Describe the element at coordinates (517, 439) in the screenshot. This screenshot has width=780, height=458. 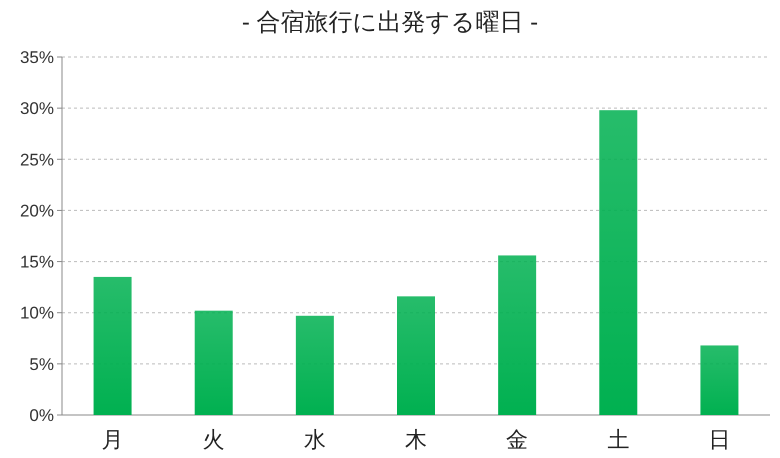
I see `x-tick-label: 金` at that location.